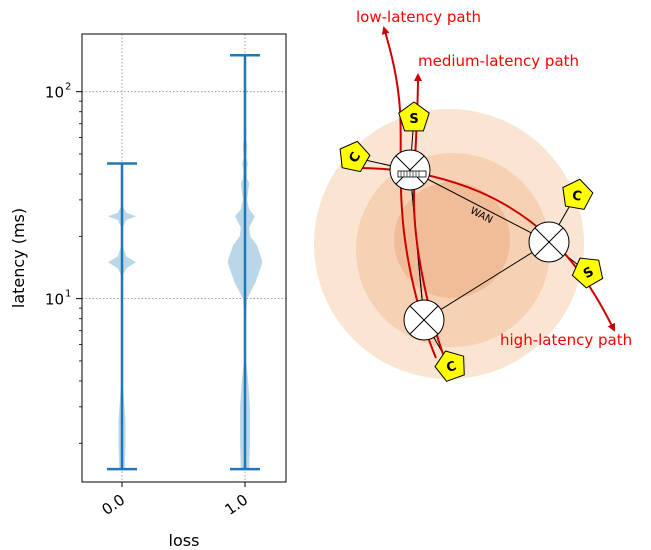 The height and width of the screenshot is (550, 651). I want to click on y-tick-exponent: 2, so click(68, 87).